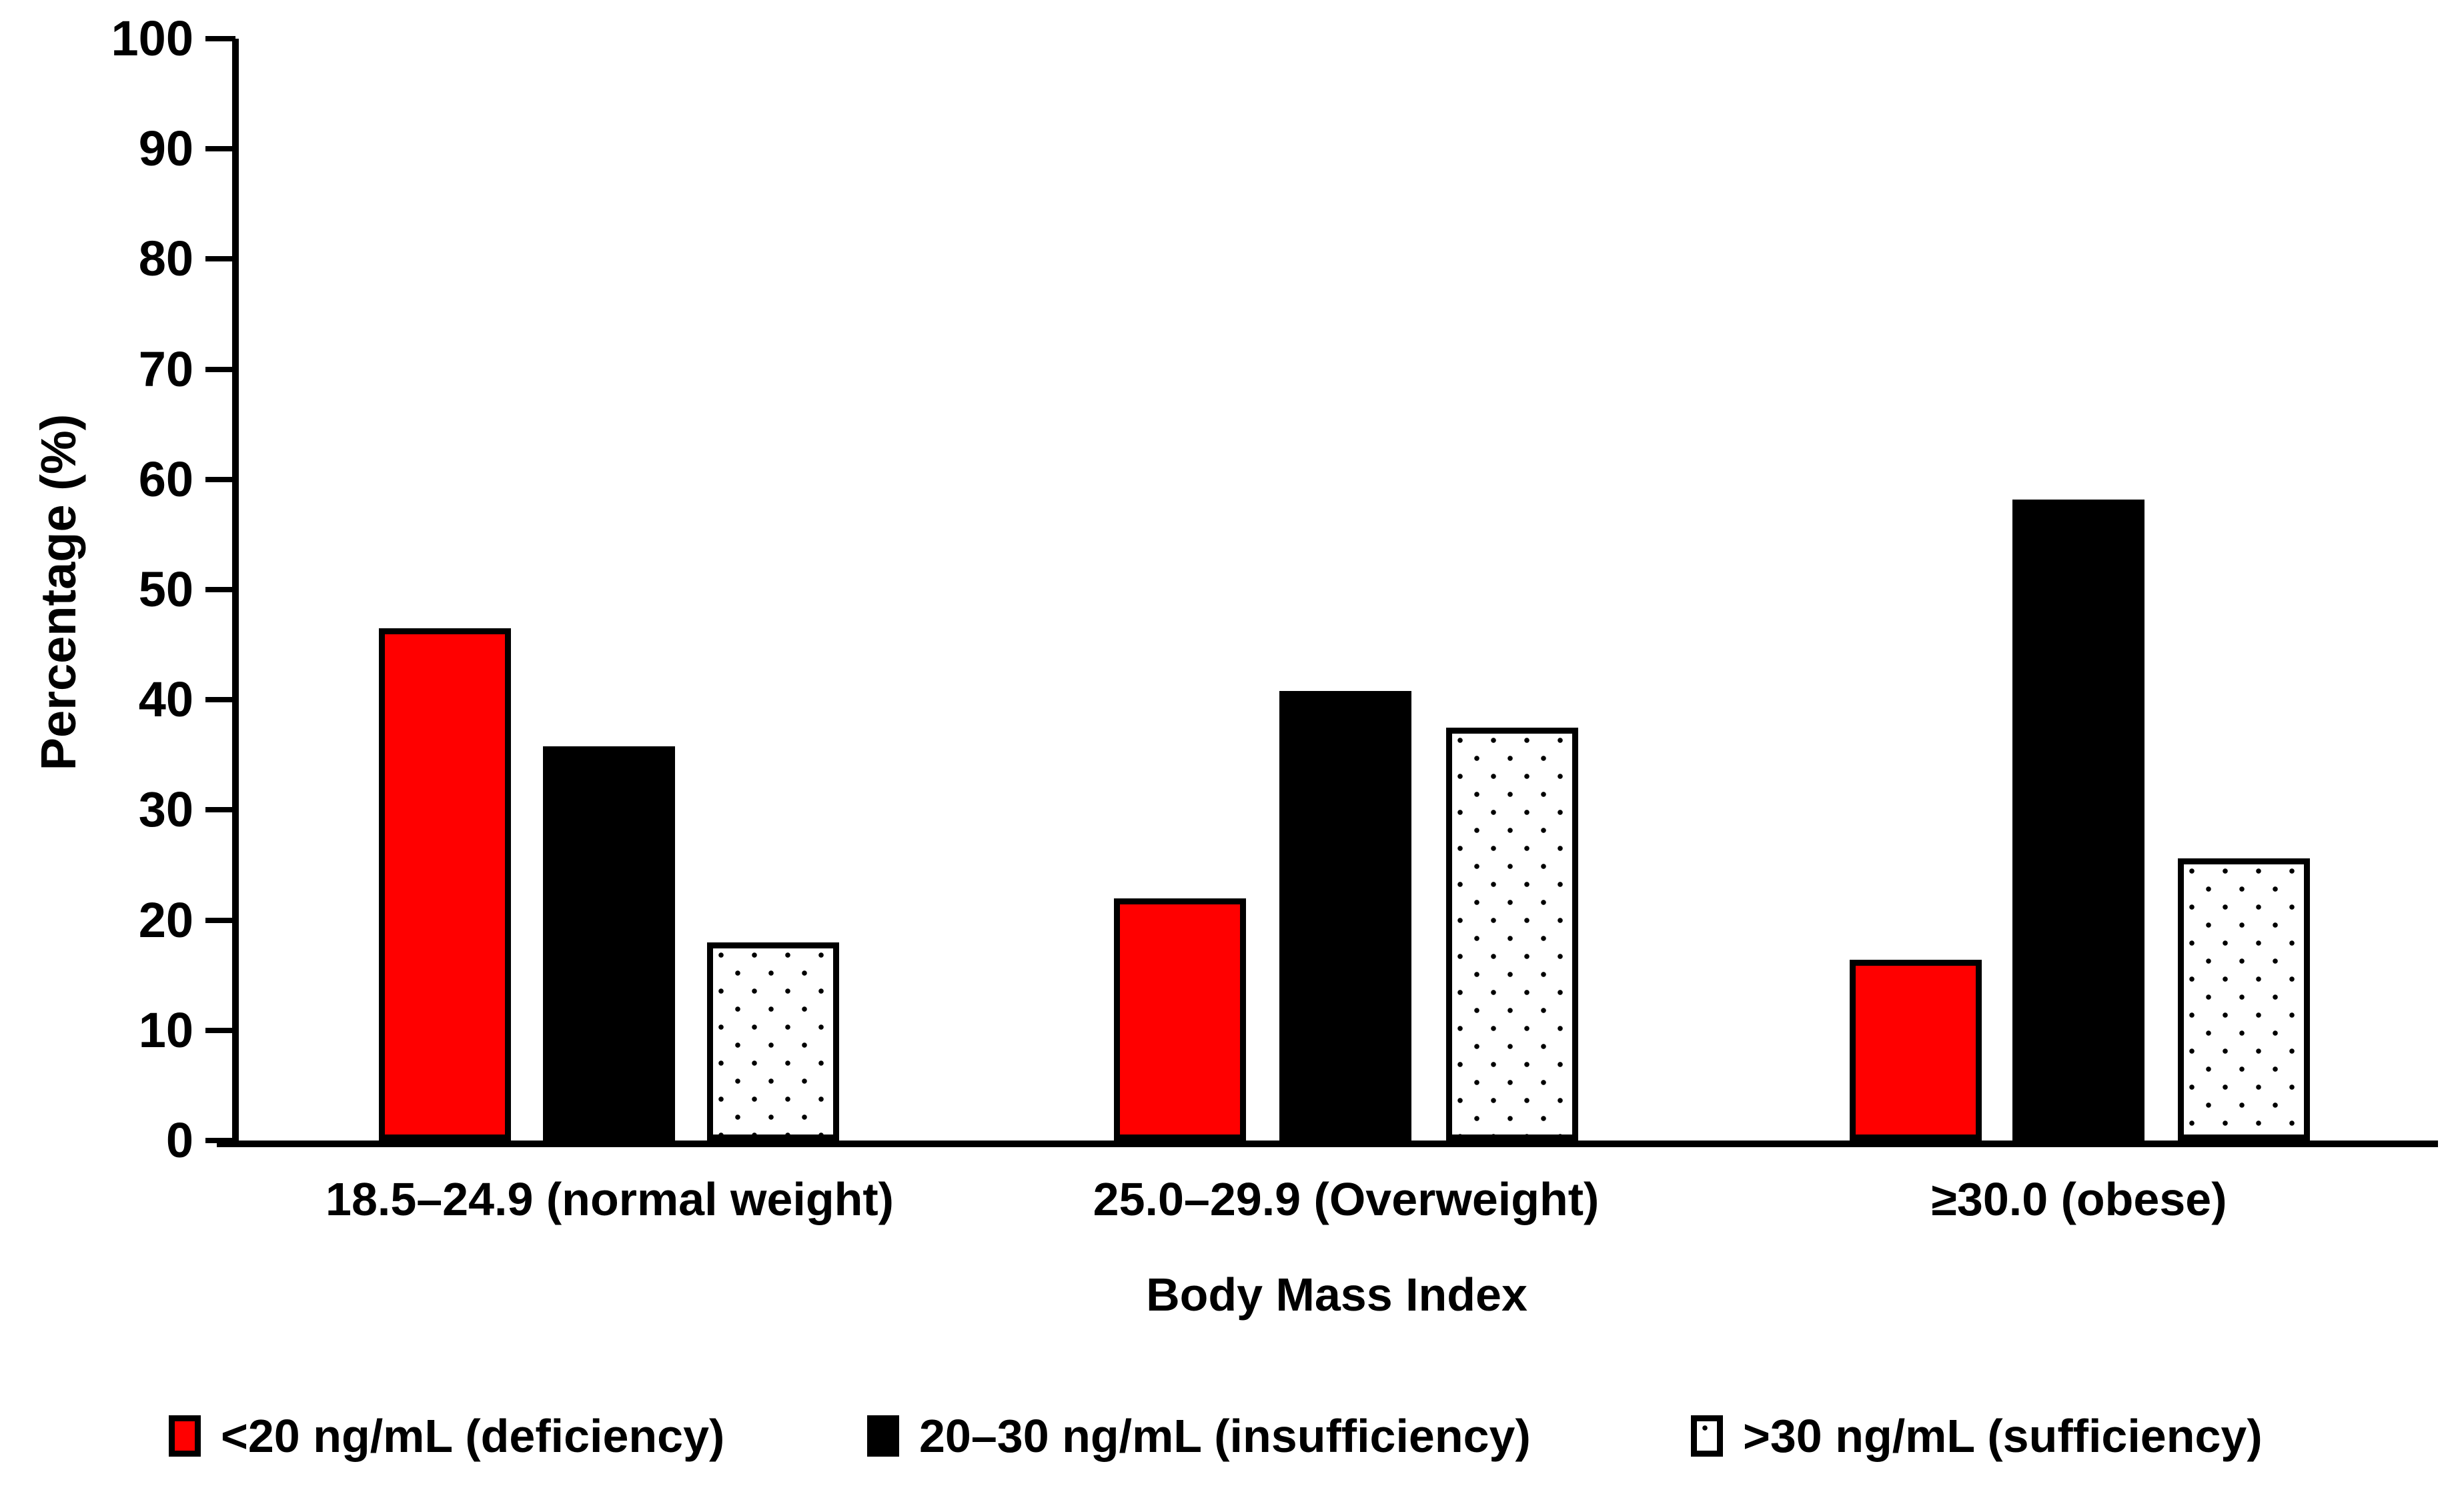  Describe the element at coordinates (179, 1140) in the screenshot. I see `y-tick-label-0: 0` at that location.